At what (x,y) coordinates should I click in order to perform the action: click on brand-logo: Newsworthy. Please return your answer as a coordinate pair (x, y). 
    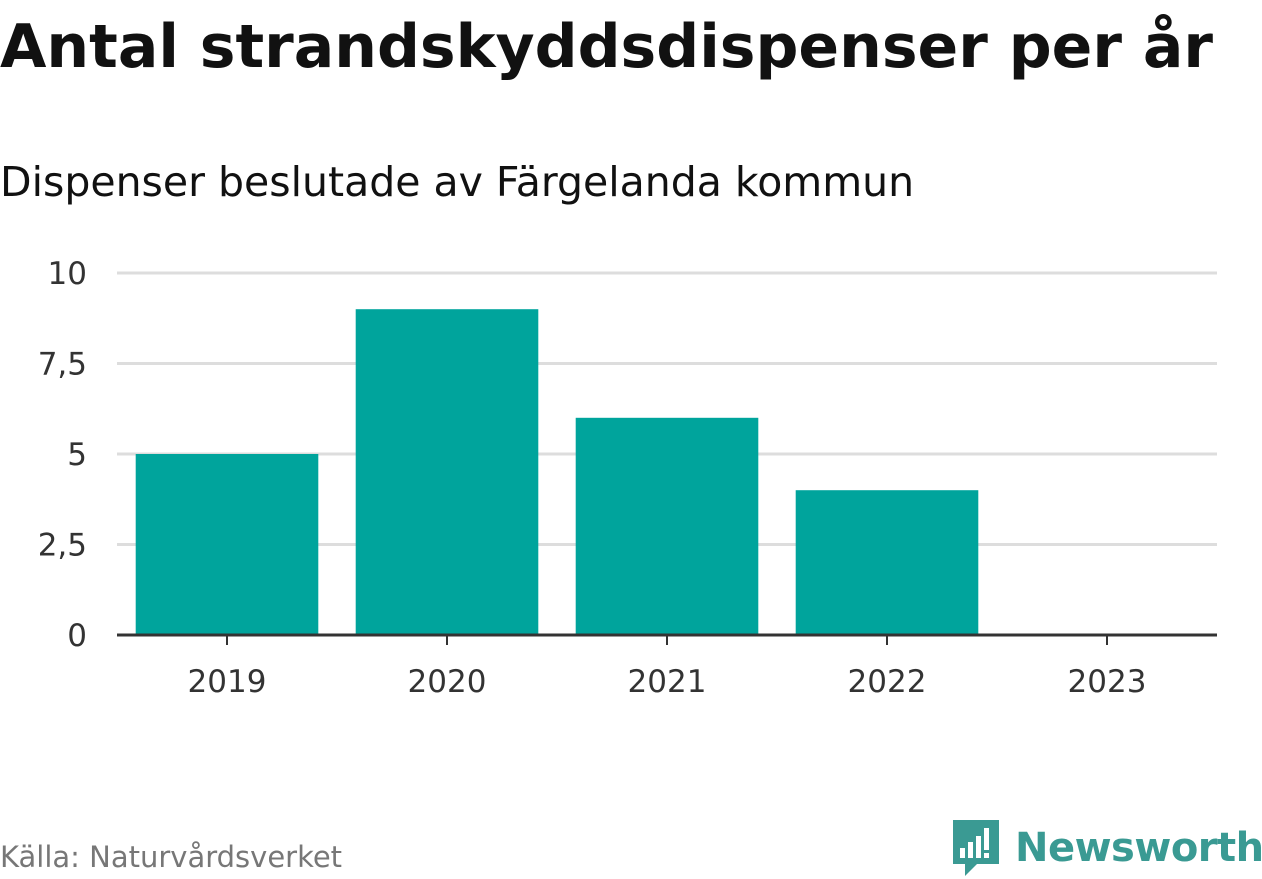
    Looking at the image, I should click on (1106, 848).